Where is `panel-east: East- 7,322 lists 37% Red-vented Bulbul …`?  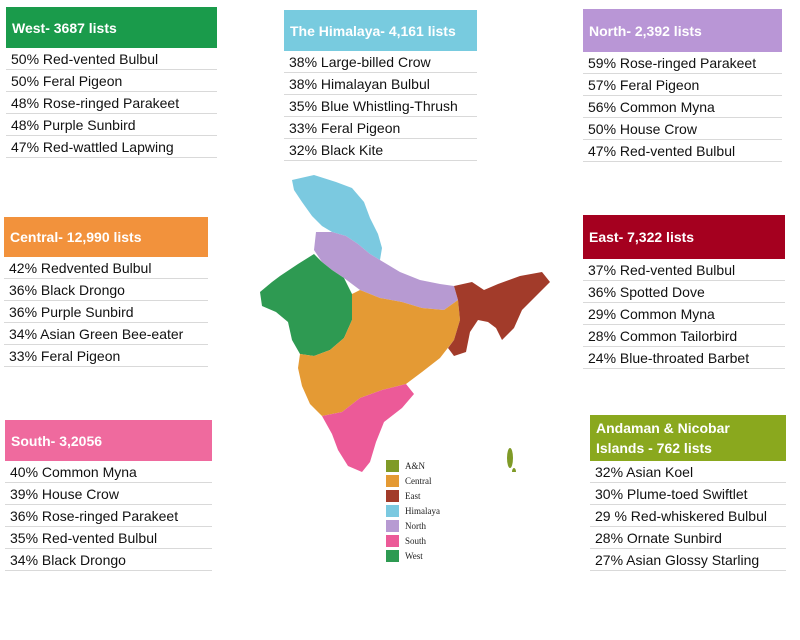
panel-east: East- 7,322 lists 37% Red-vented Bulbul … is located at coordinates (684, 292).